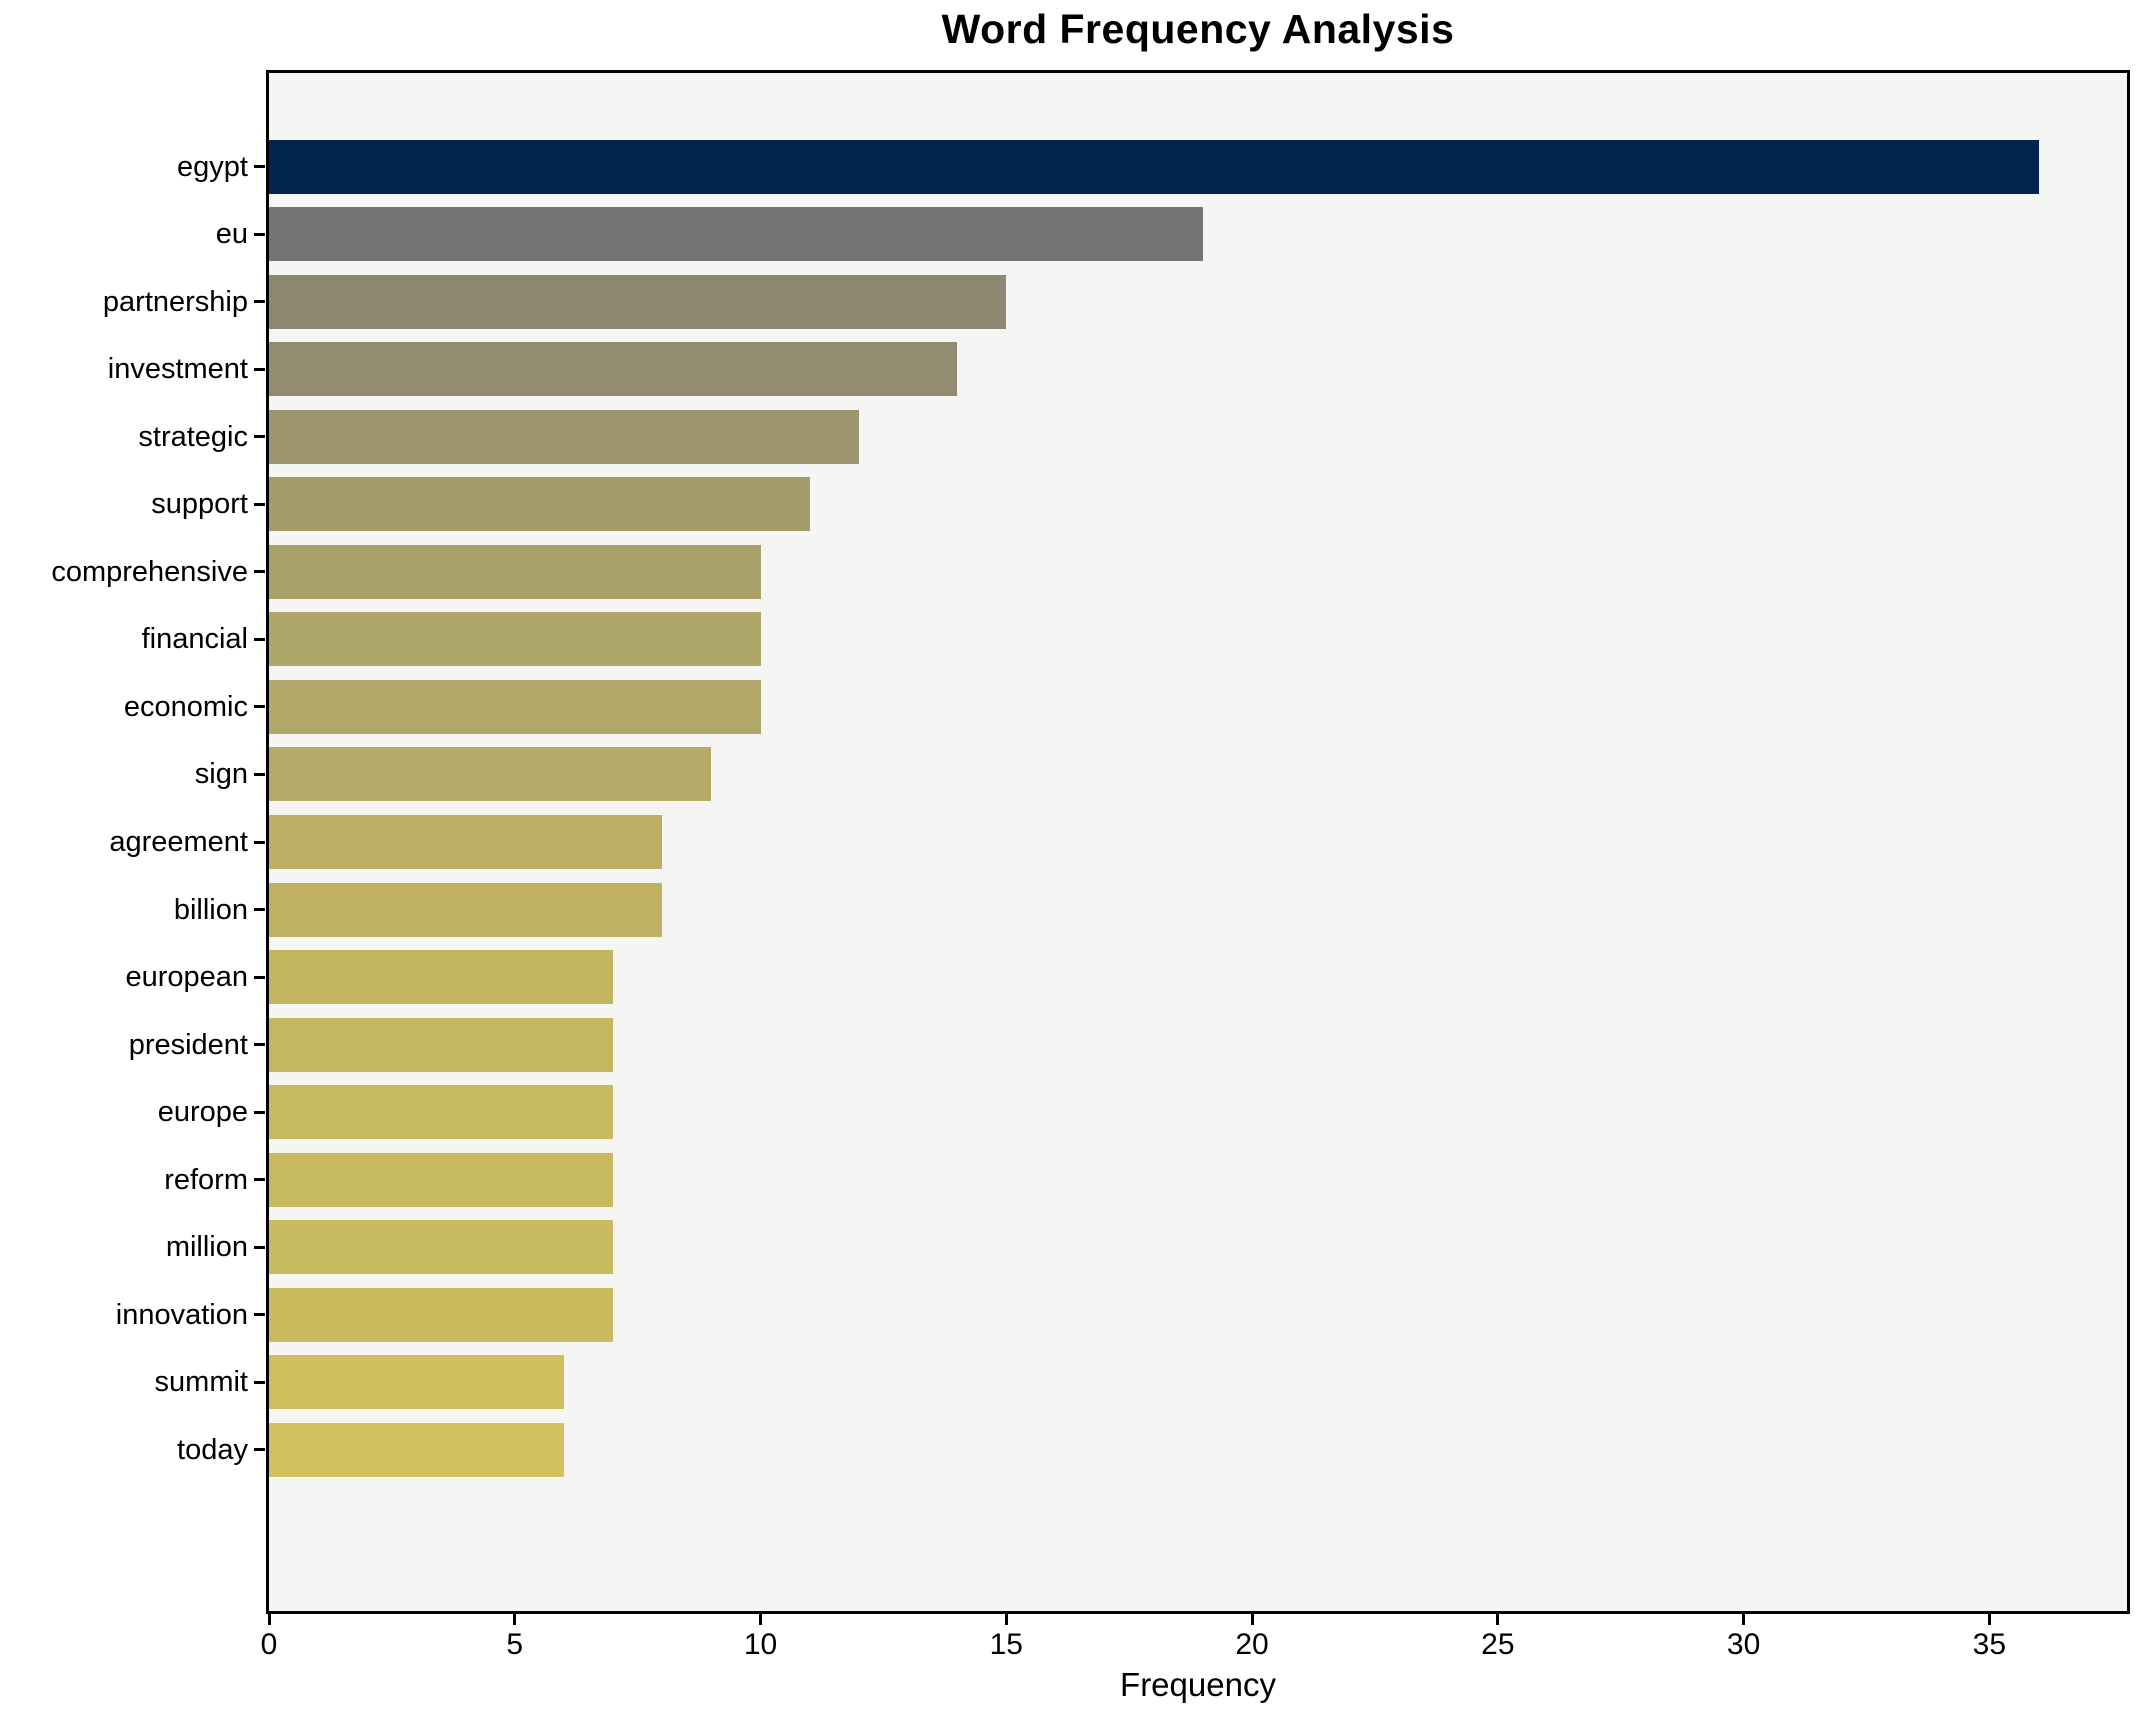  What do you see at coordinates (1498, 1644) in the screenshot?
I see `x-tick-label: 25` at bounding box center [1498, 1644].